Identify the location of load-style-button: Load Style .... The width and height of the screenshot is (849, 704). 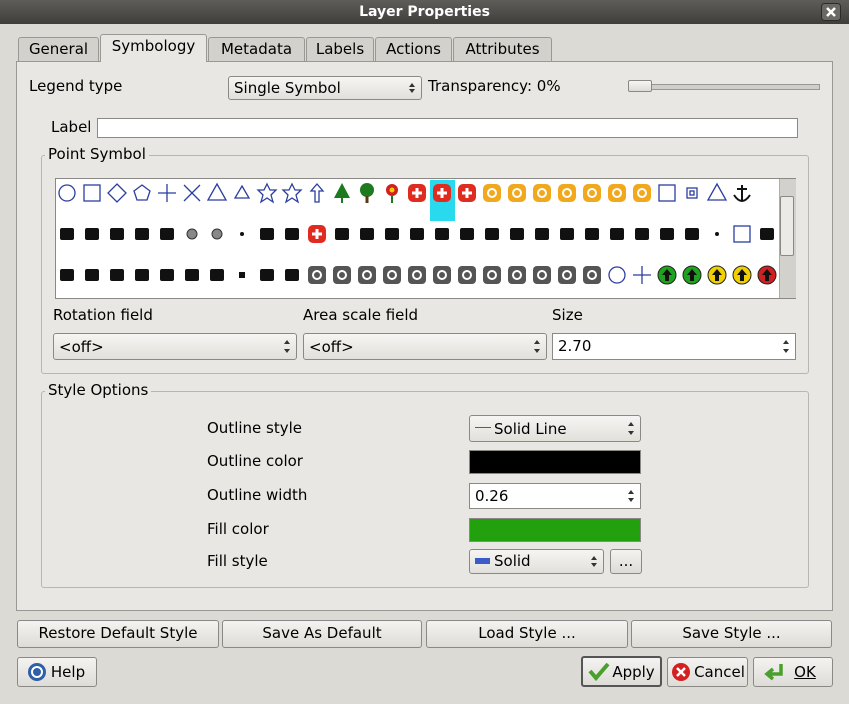
(527, 634).